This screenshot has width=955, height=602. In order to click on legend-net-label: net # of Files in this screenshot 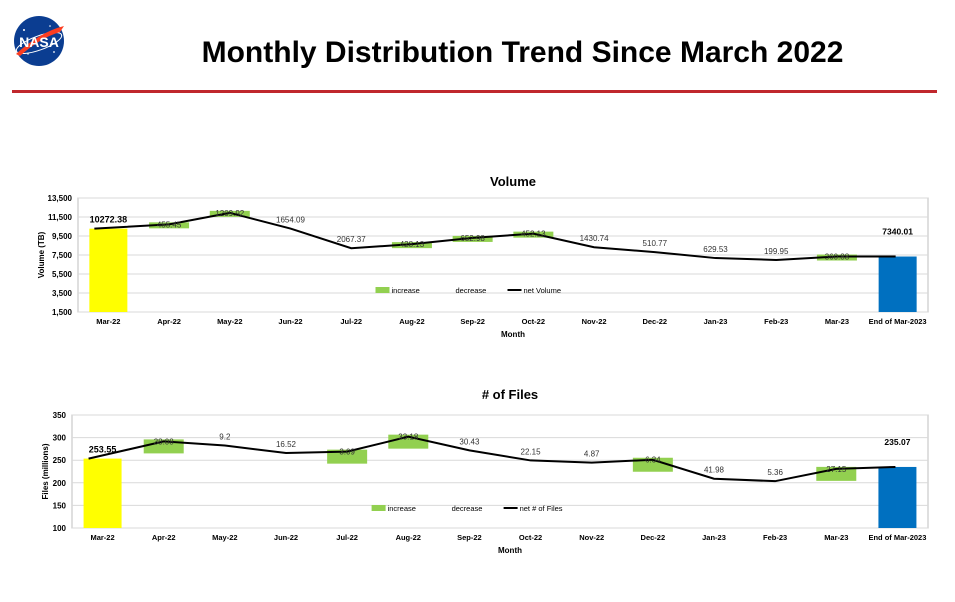, I will do `click(541, 508)`.